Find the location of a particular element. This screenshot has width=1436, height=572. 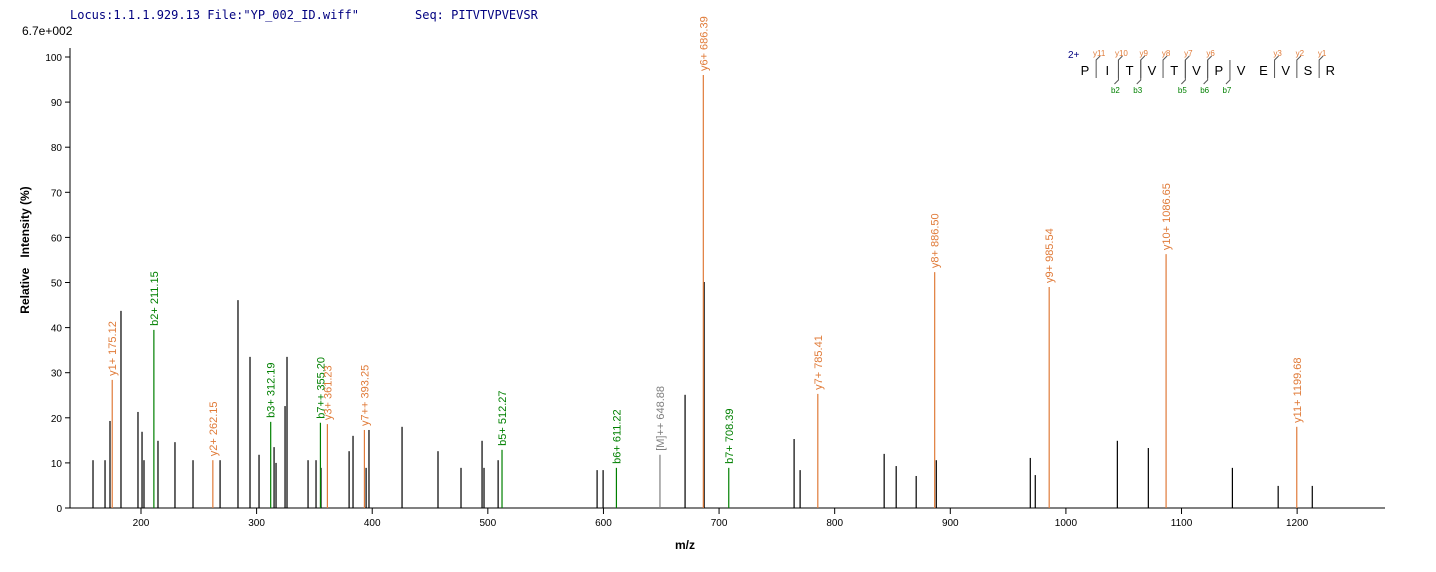

x-tick-label: 200 is located at coordinates (141, 523).